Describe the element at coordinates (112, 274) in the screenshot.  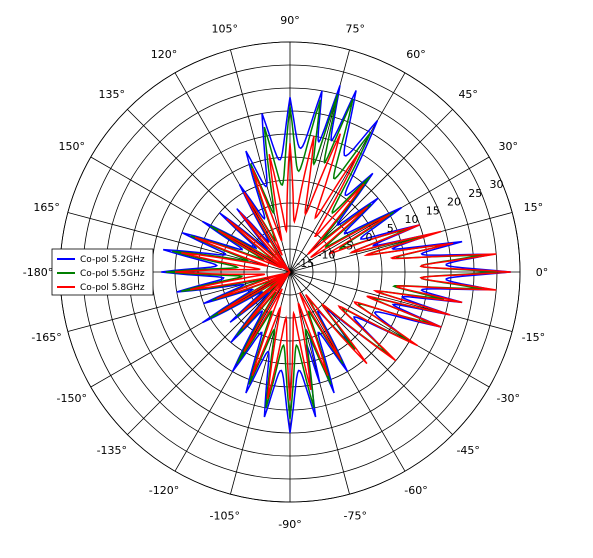
I see `legend-label: Co-pol 5.5GHz` at that location.